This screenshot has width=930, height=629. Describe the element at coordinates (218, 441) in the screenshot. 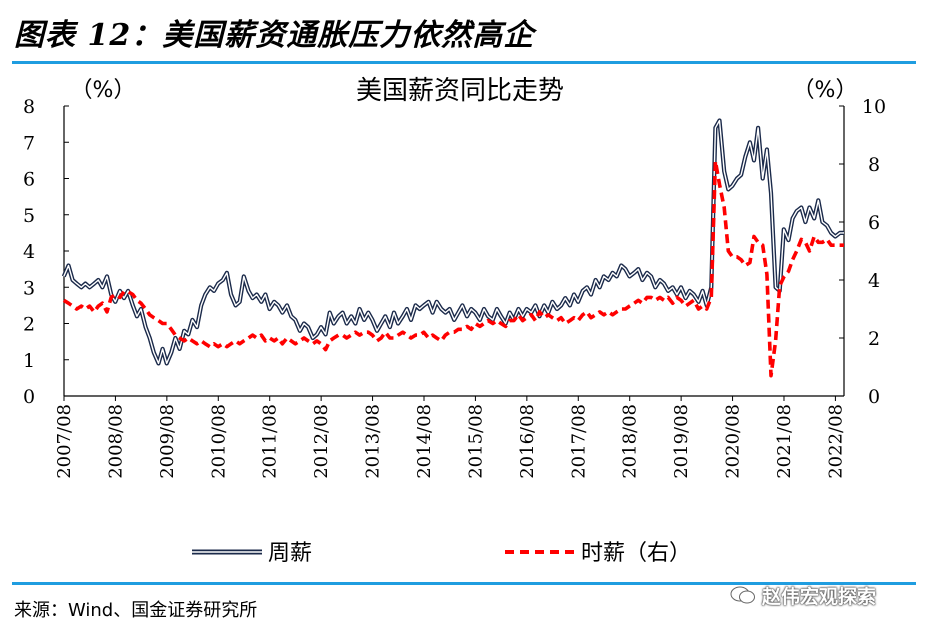

I see `x-tick-label: 2010/08` at that location.